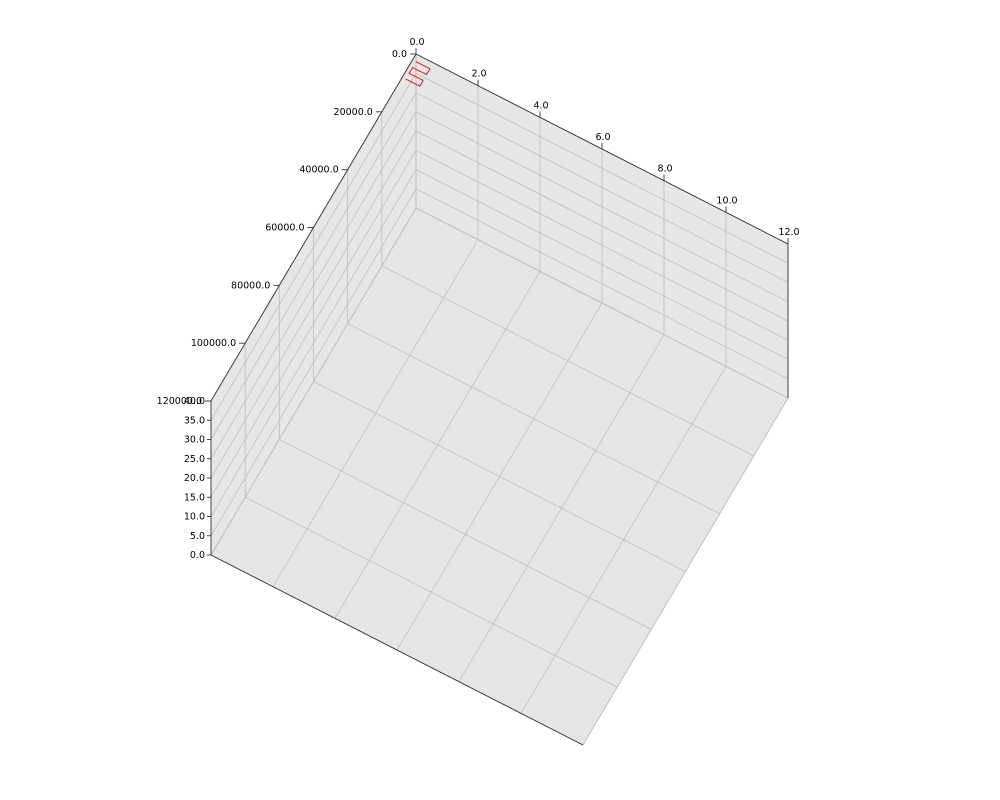 This screenshot has height=800, width=1000. I want to click on front-edge, so click(397, 650).